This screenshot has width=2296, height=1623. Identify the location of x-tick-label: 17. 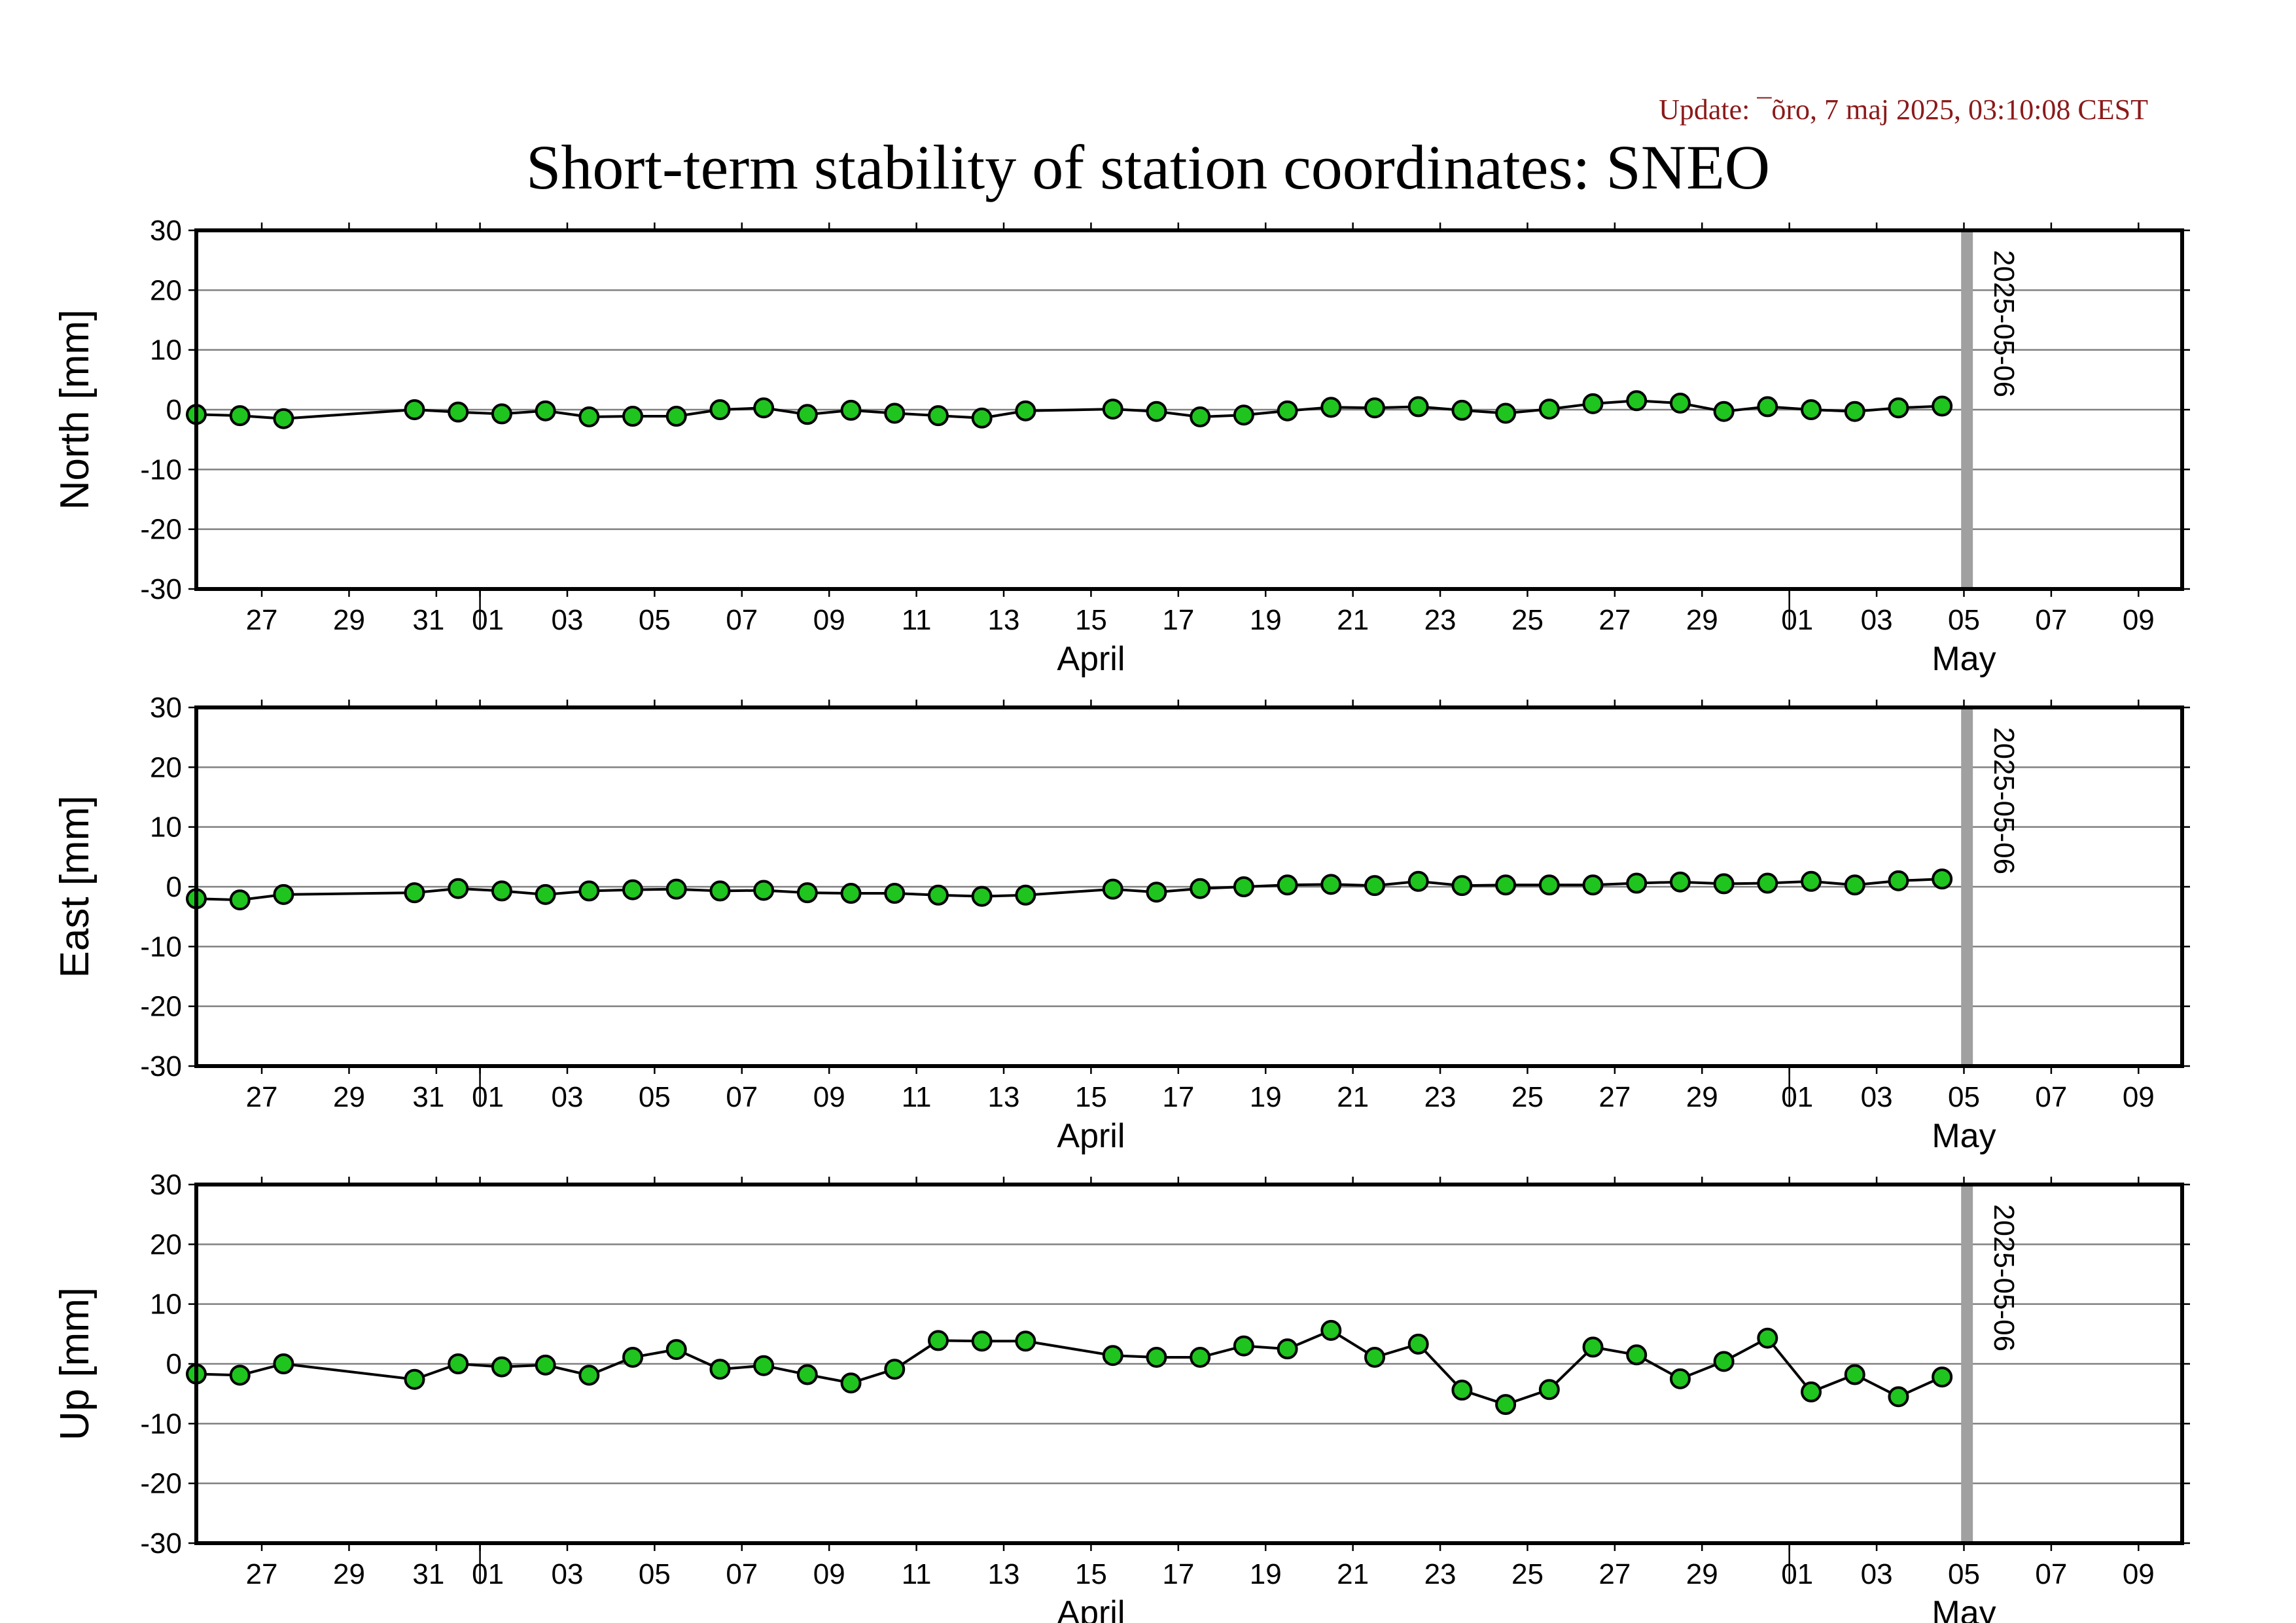
(1178, 1574).